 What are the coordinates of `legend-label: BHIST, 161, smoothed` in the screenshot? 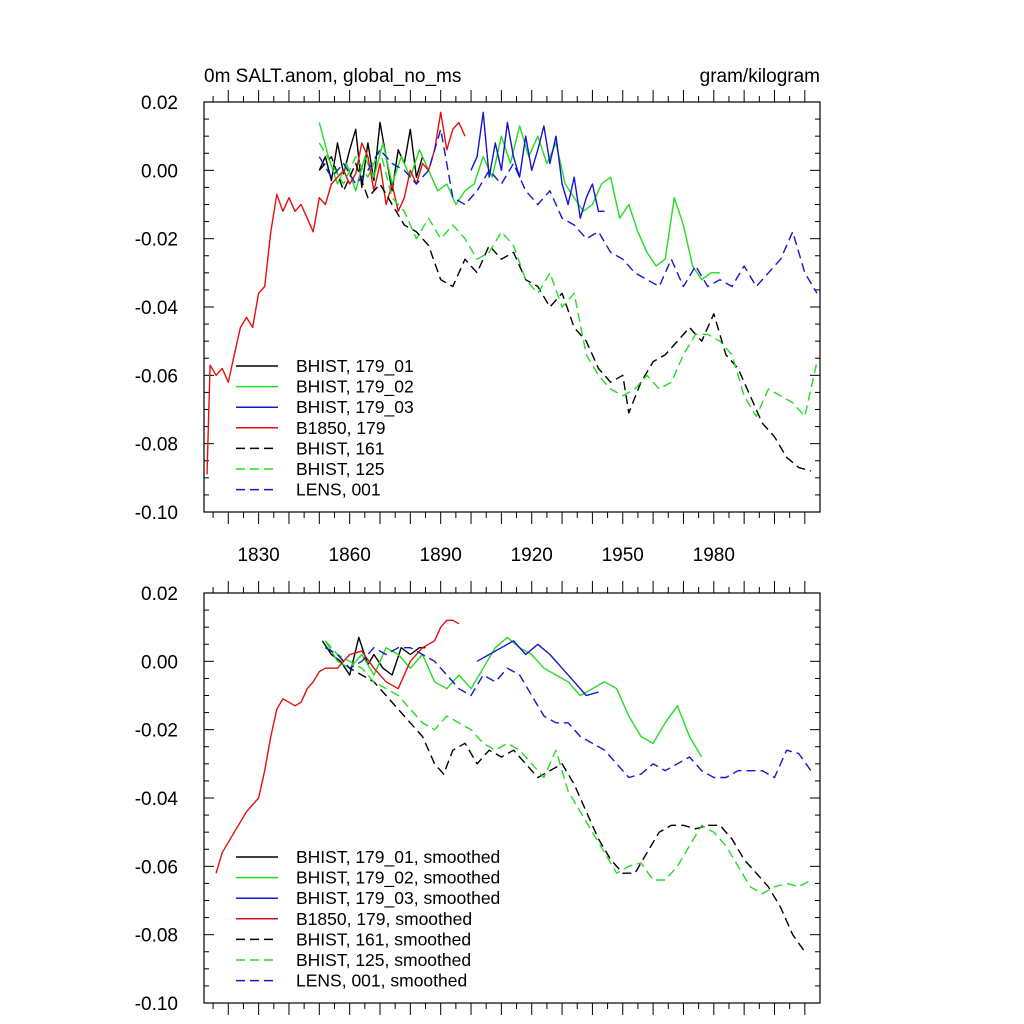 It's located at (383, 939).